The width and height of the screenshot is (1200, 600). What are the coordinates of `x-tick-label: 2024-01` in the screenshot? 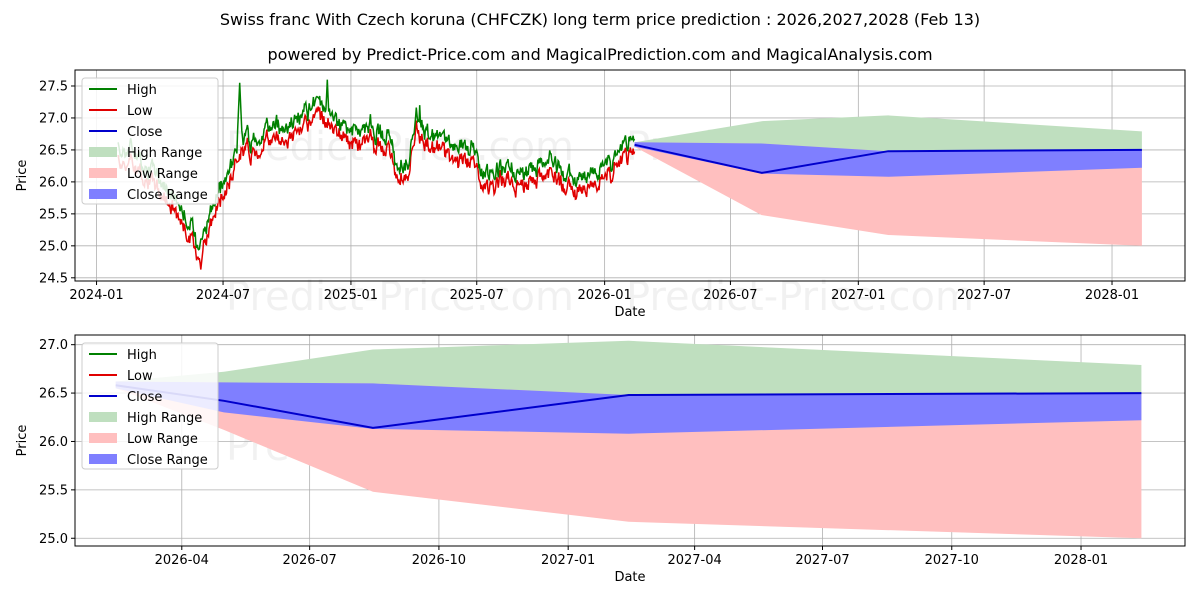 It's located at (96, 295).